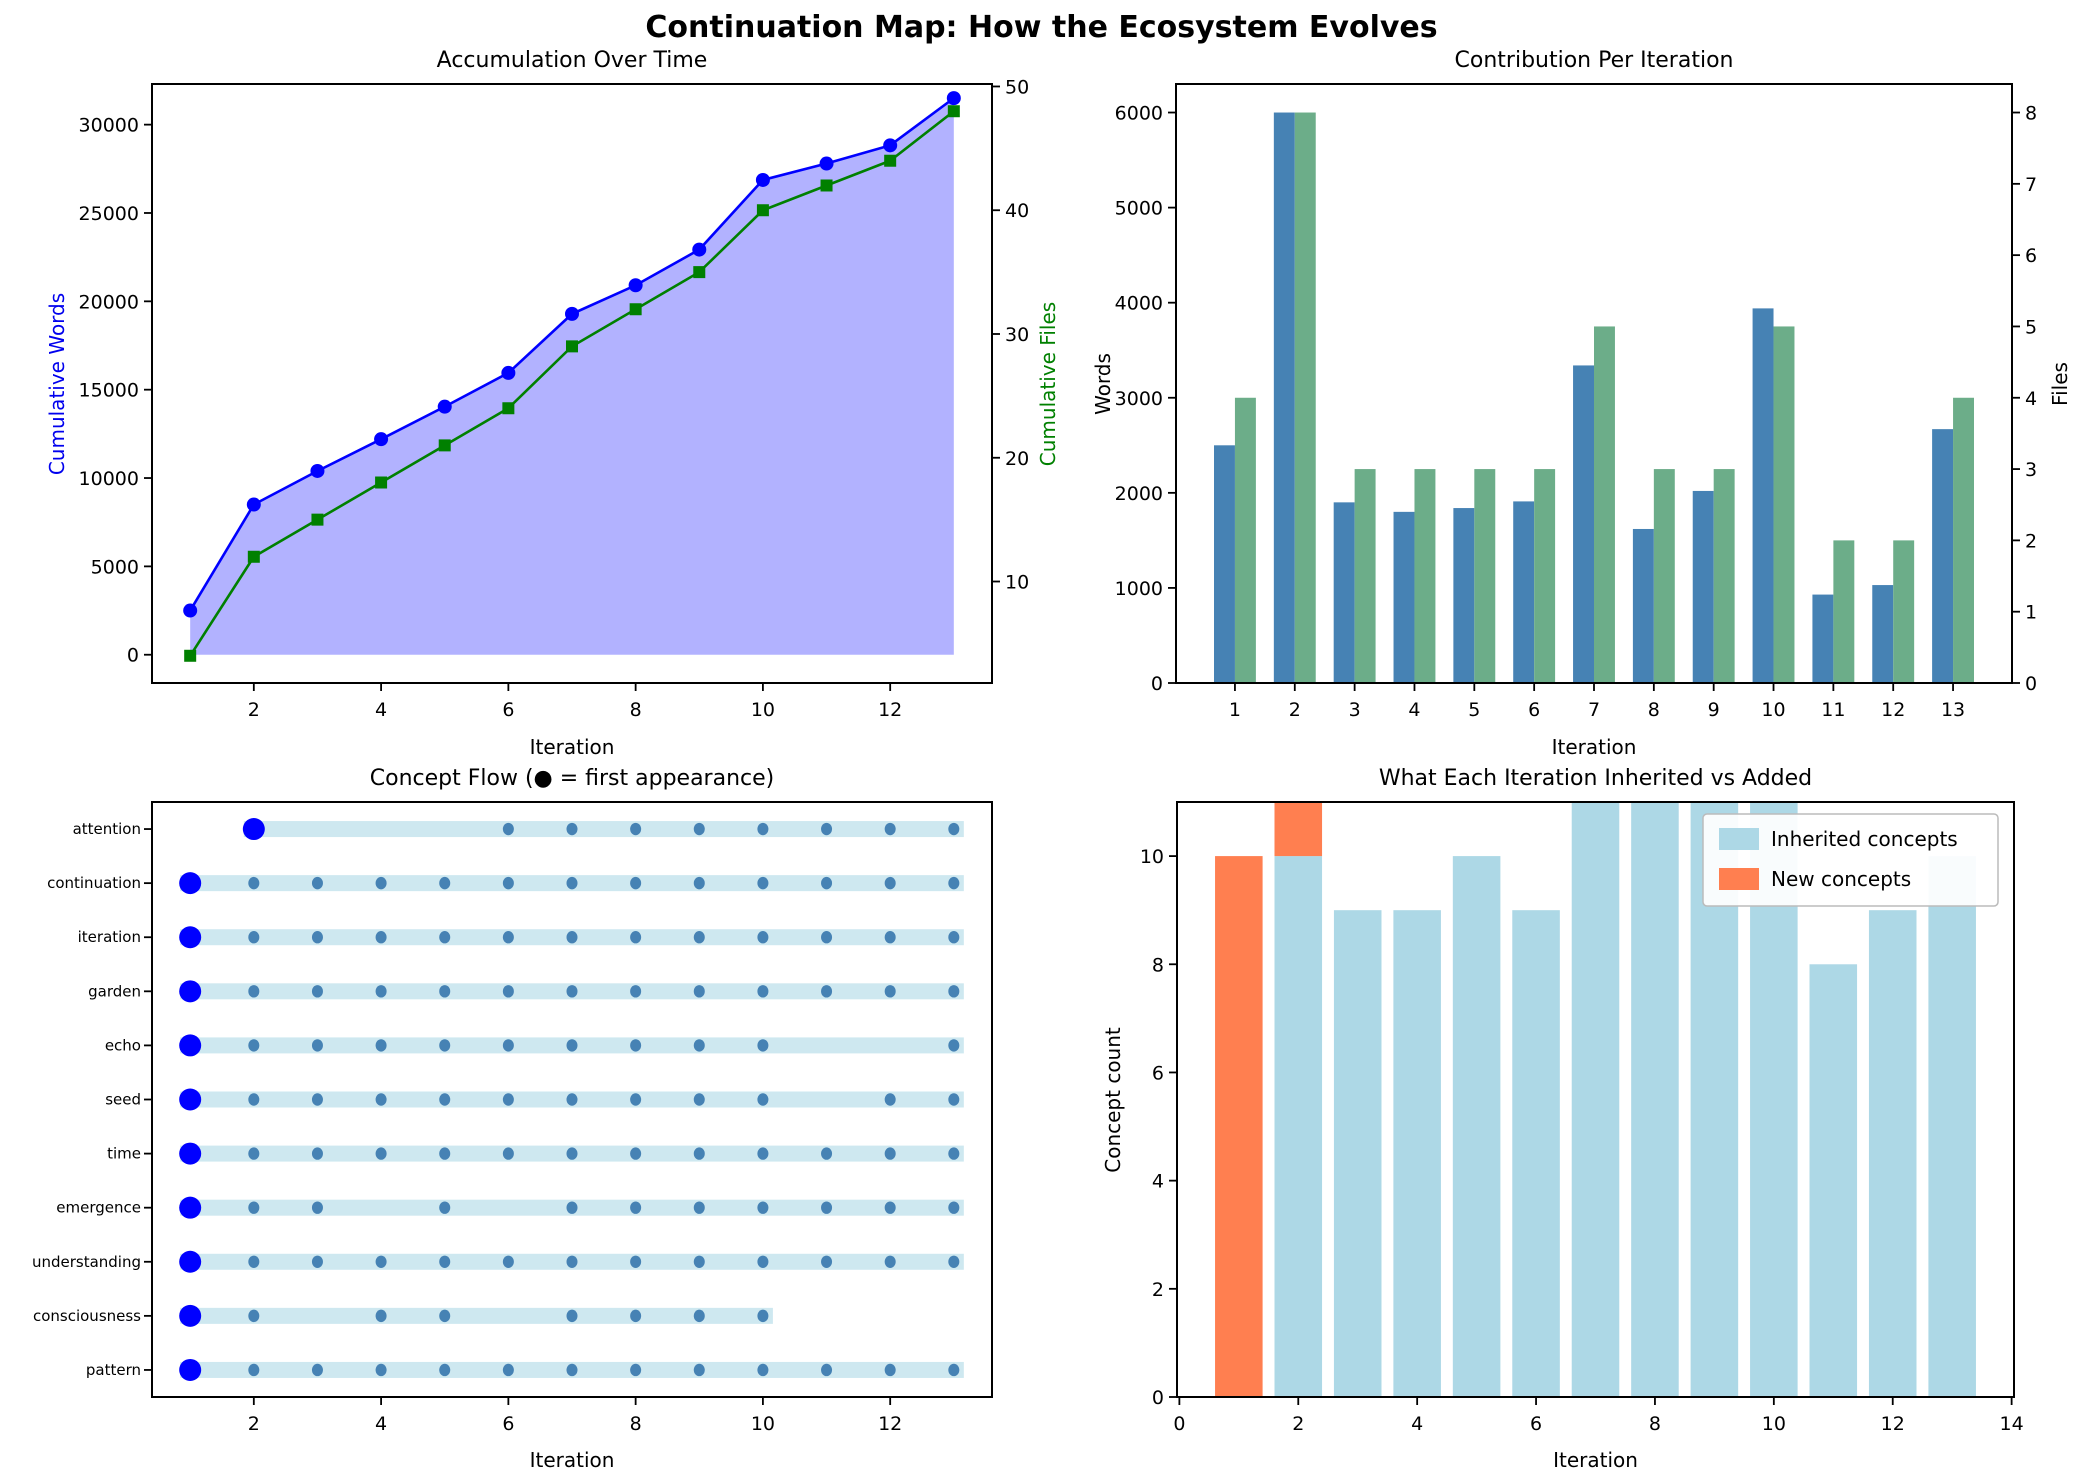  I want to click on svg-text: echo, so click(123, 1045).